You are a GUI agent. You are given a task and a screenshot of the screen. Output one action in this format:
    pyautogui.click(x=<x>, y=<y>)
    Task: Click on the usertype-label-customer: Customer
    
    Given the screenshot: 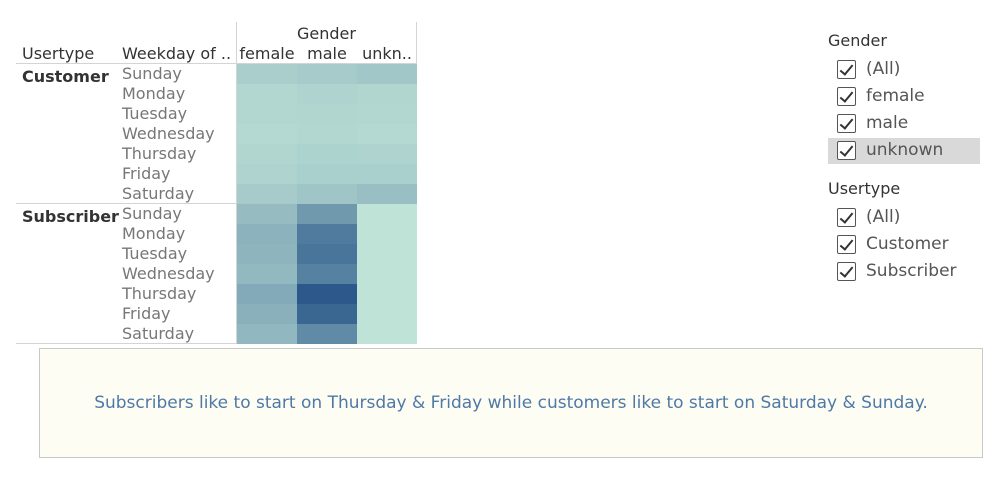 What is the action you would take?
    pyautogui.click(x=65, y=76)
    